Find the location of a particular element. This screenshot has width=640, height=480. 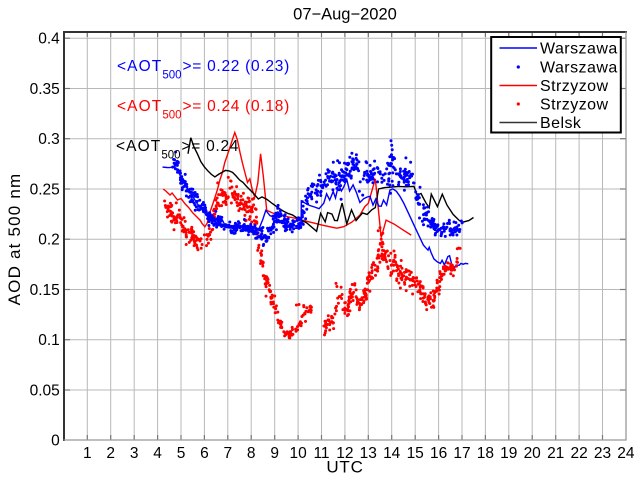

svg-text: 0.25 is located at coordinates (45, 190).